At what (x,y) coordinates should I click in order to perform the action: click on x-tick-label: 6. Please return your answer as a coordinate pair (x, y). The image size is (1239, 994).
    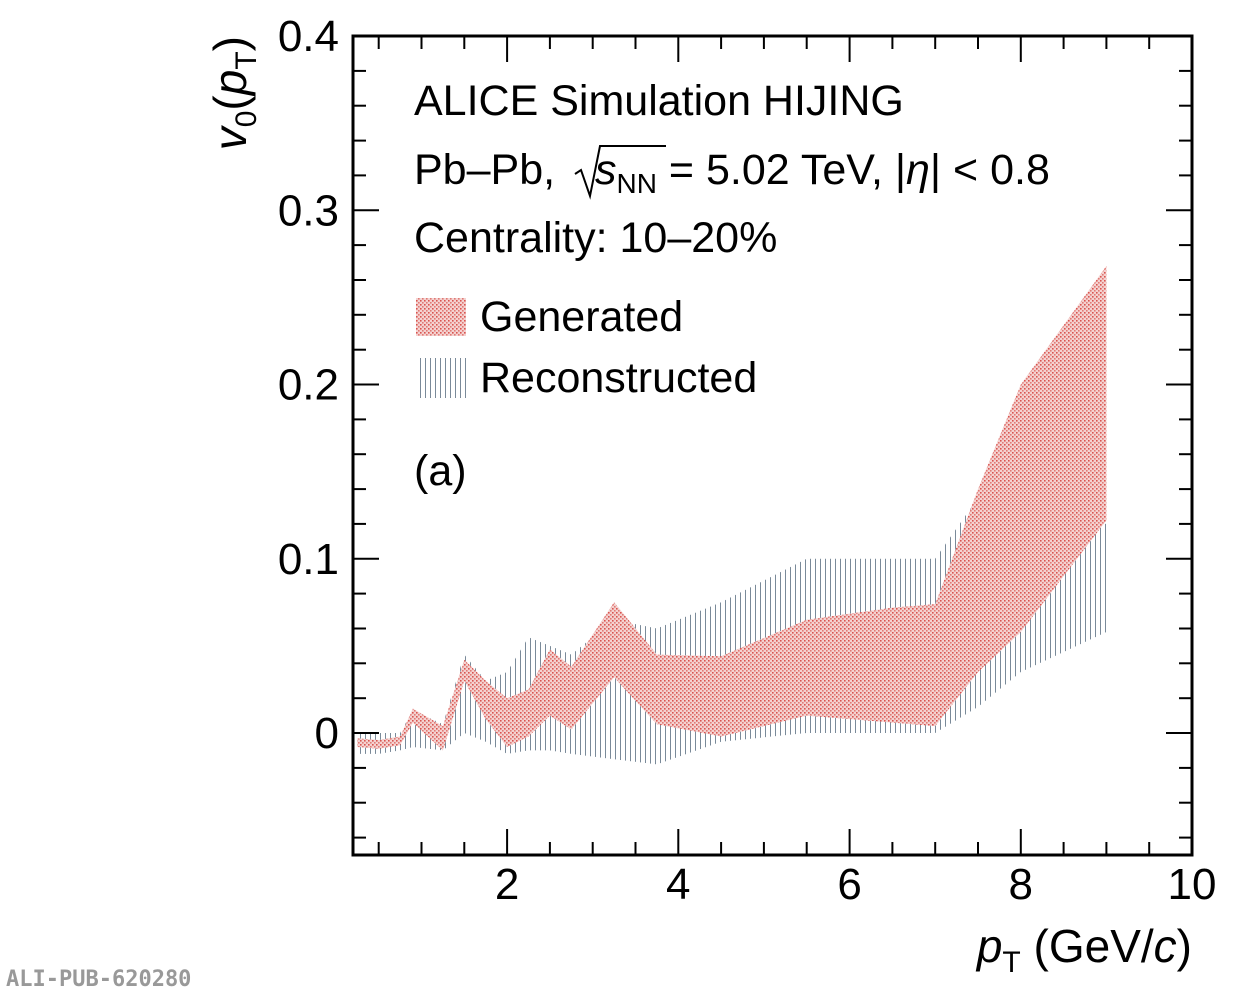
    Looking at the image, I should click on (849, 884).